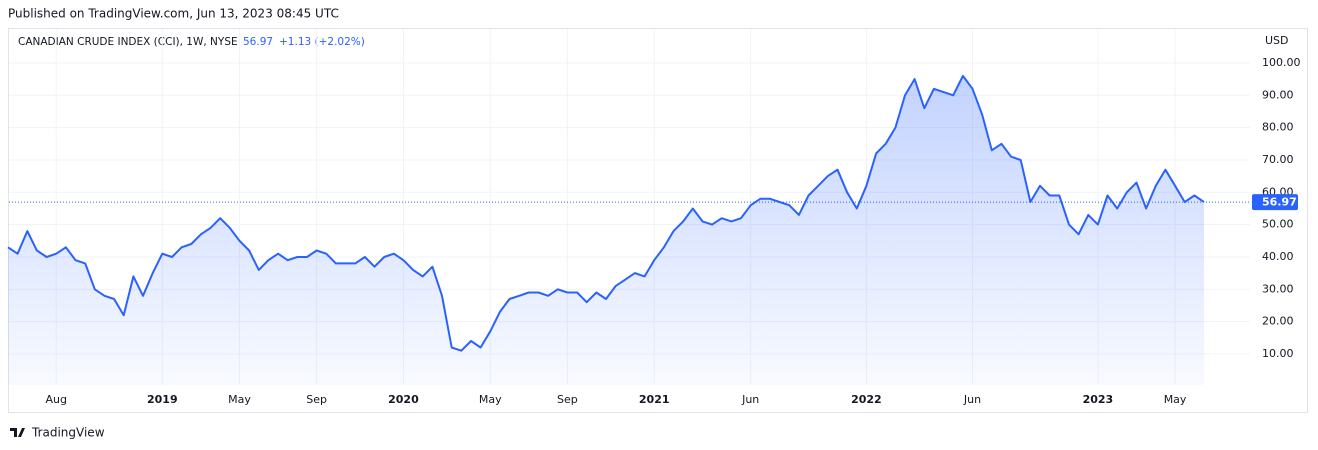  Describe the element at coordinates (1278, 321) in the screenshot. I see `y-tick-label: 20.00` at that location.